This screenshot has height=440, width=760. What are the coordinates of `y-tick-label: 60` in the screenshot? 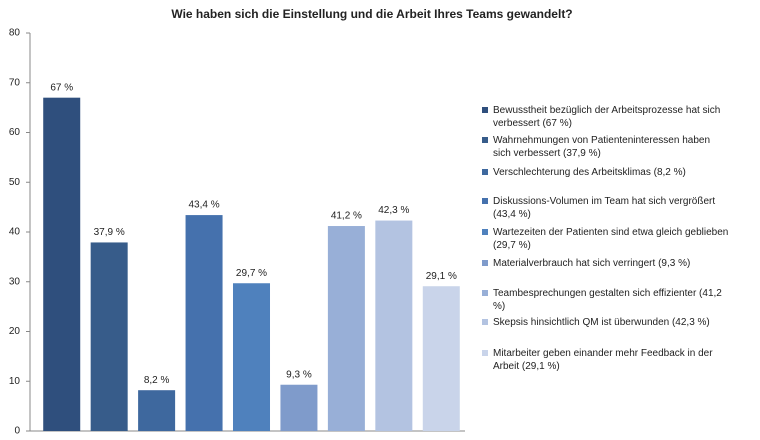 It's located at (15, 132).